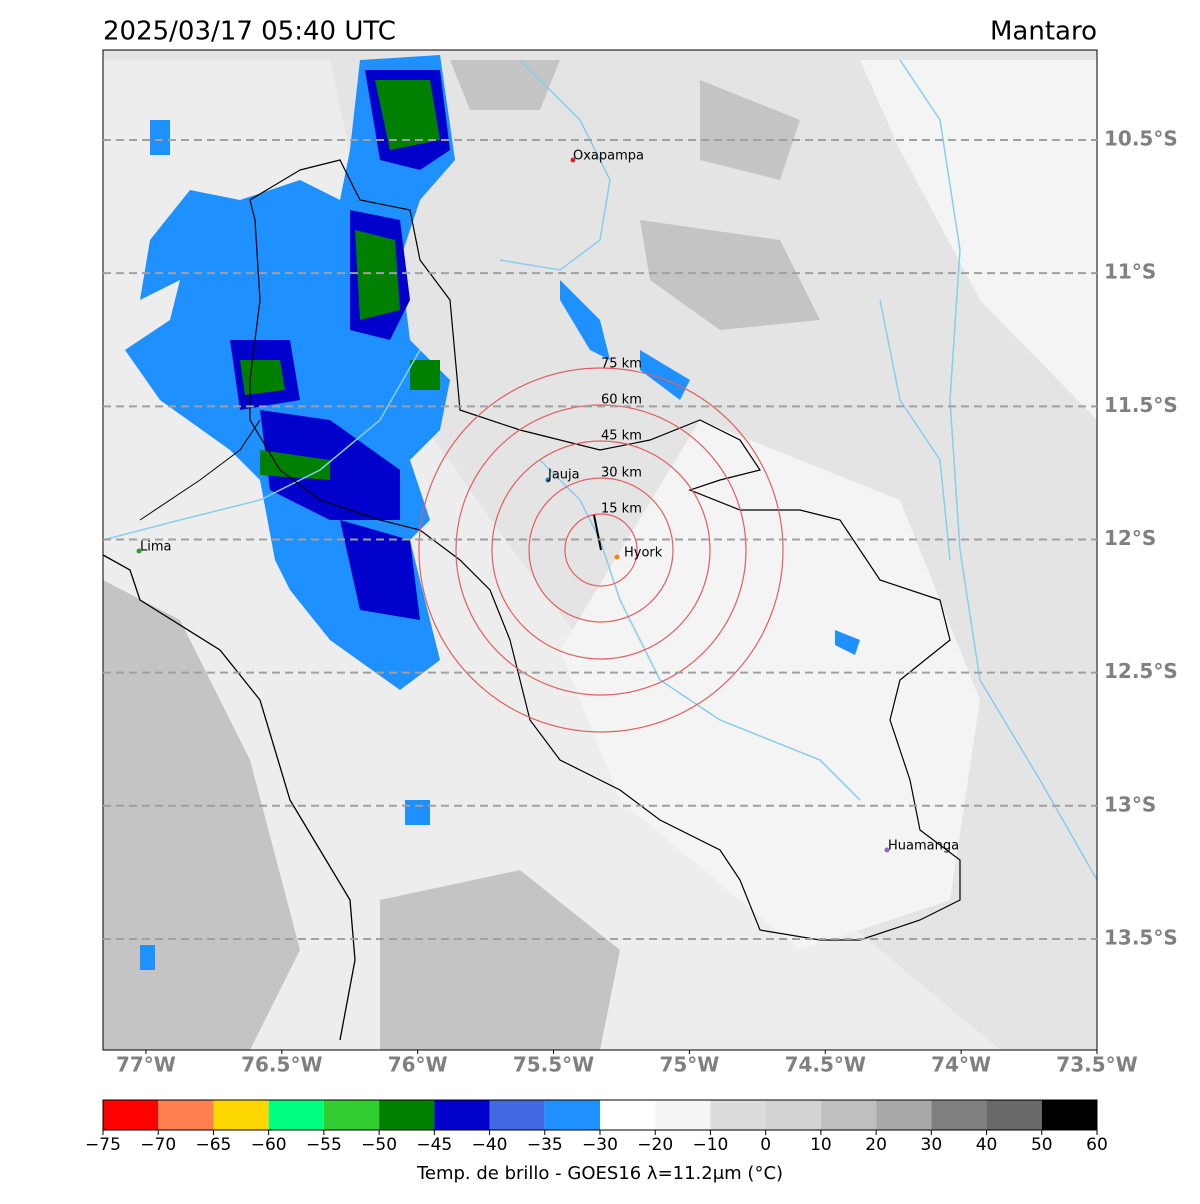 The height and width of the screenshot is (1204, 1200). What do you see at coordinates (1130, 272) in the screenshot?
I see `y-tick-label: 11°S` at bounding box center [1130, 272].